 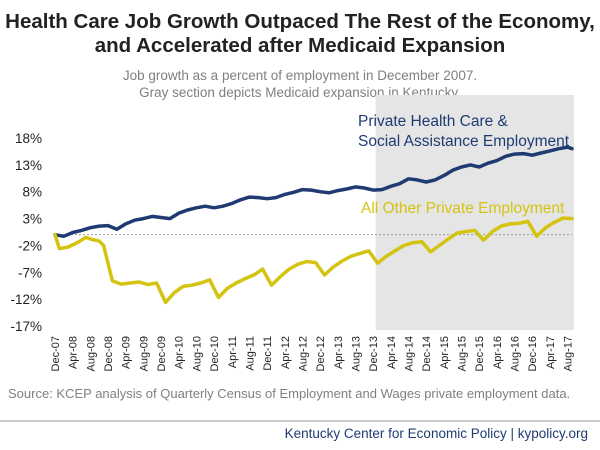 What do you see at coordinates (250, 353) in the screenshot?
I see `x-tick-label: Aug-11` at bounding box center [250, 353].